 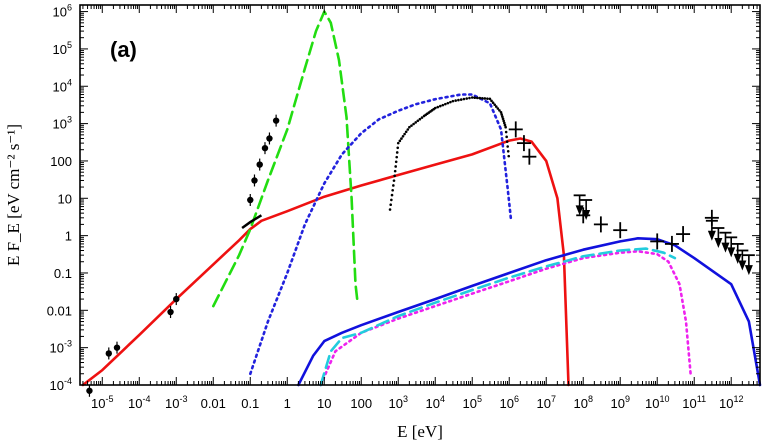 What do you see at coordinates (110, 399) in the screenshot?
I see `x-tick-label-exponent: -5` at bounding box center [110, 399].